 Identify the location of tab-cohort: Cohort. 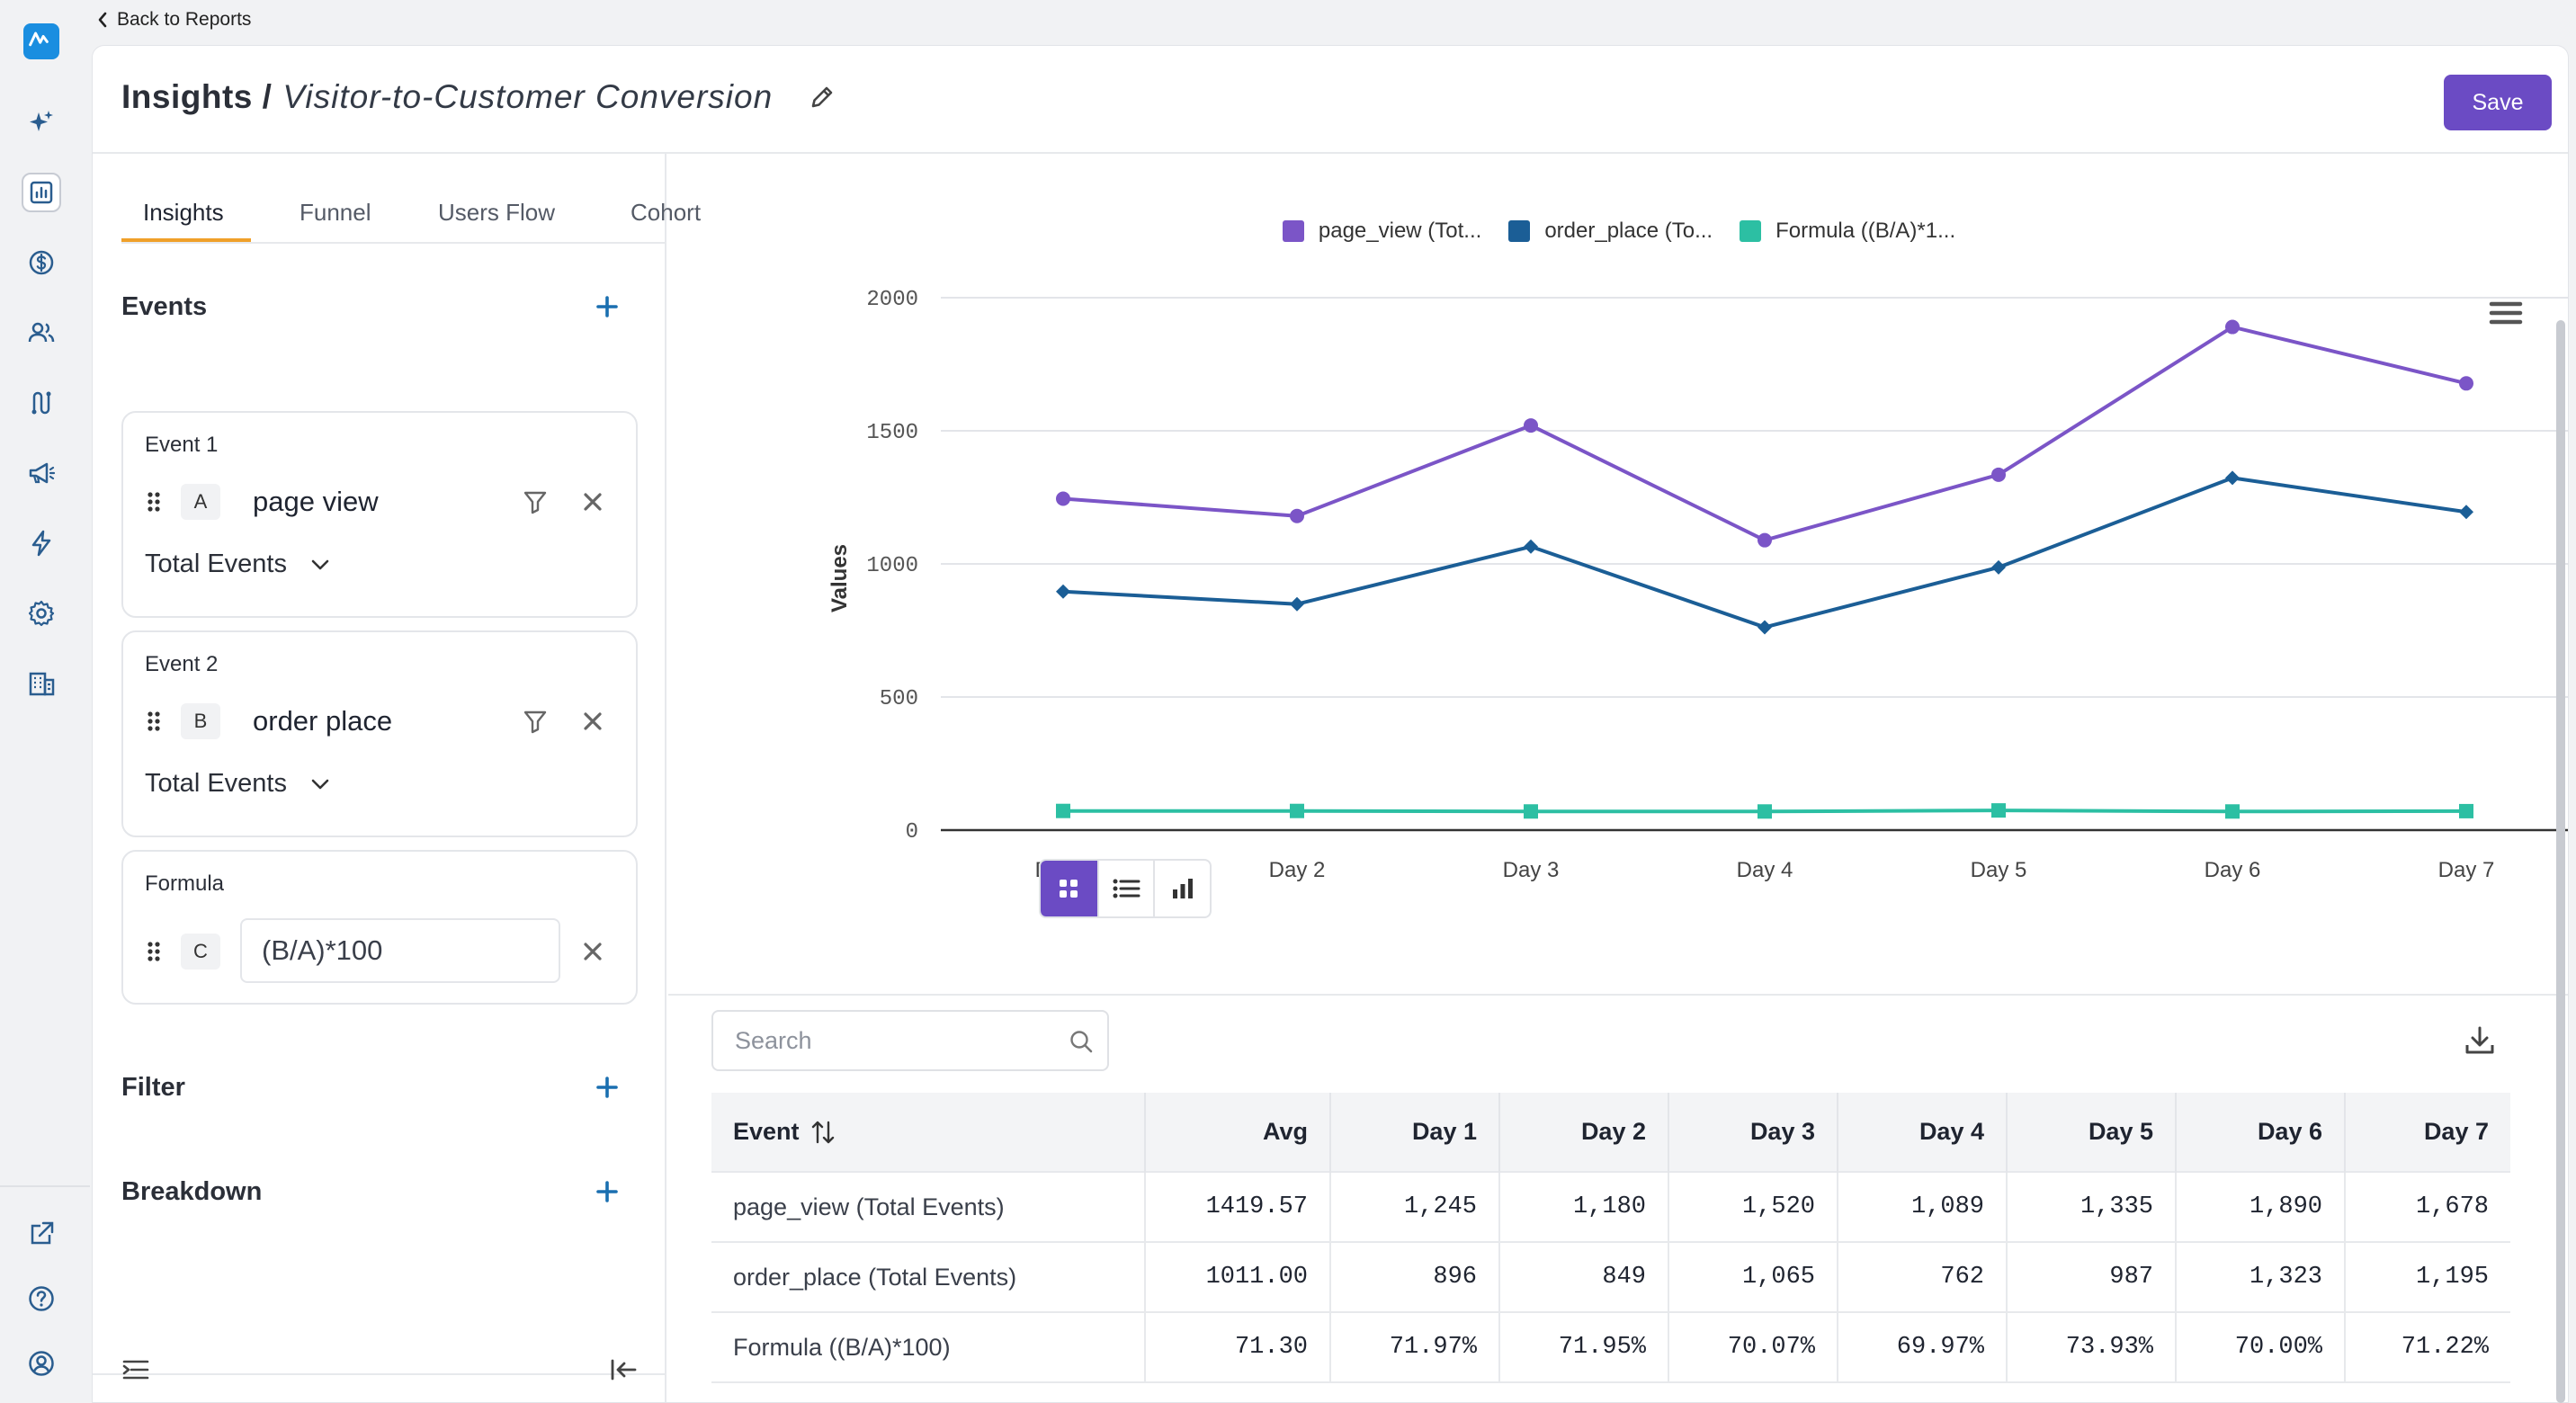
(666, 213).